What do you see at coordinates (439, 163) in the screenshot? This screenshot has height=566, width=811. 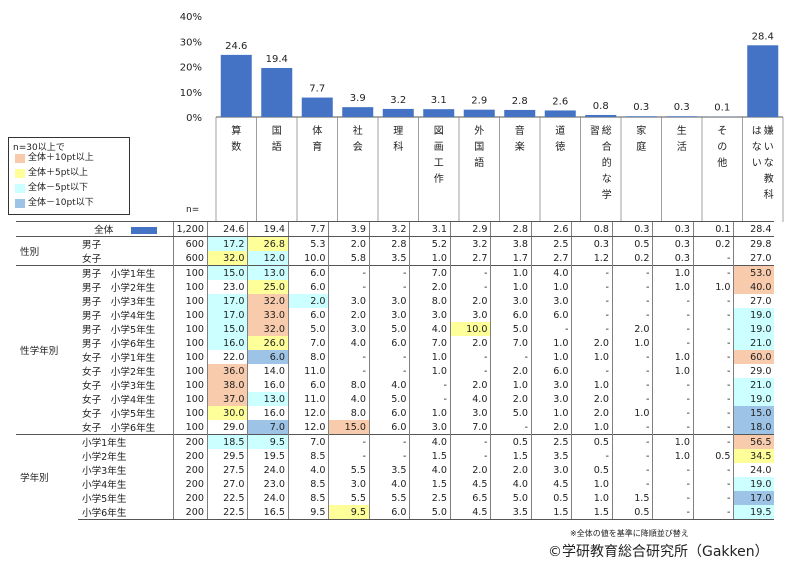 I see `category-label: 工` at bounding box center [439, 163].